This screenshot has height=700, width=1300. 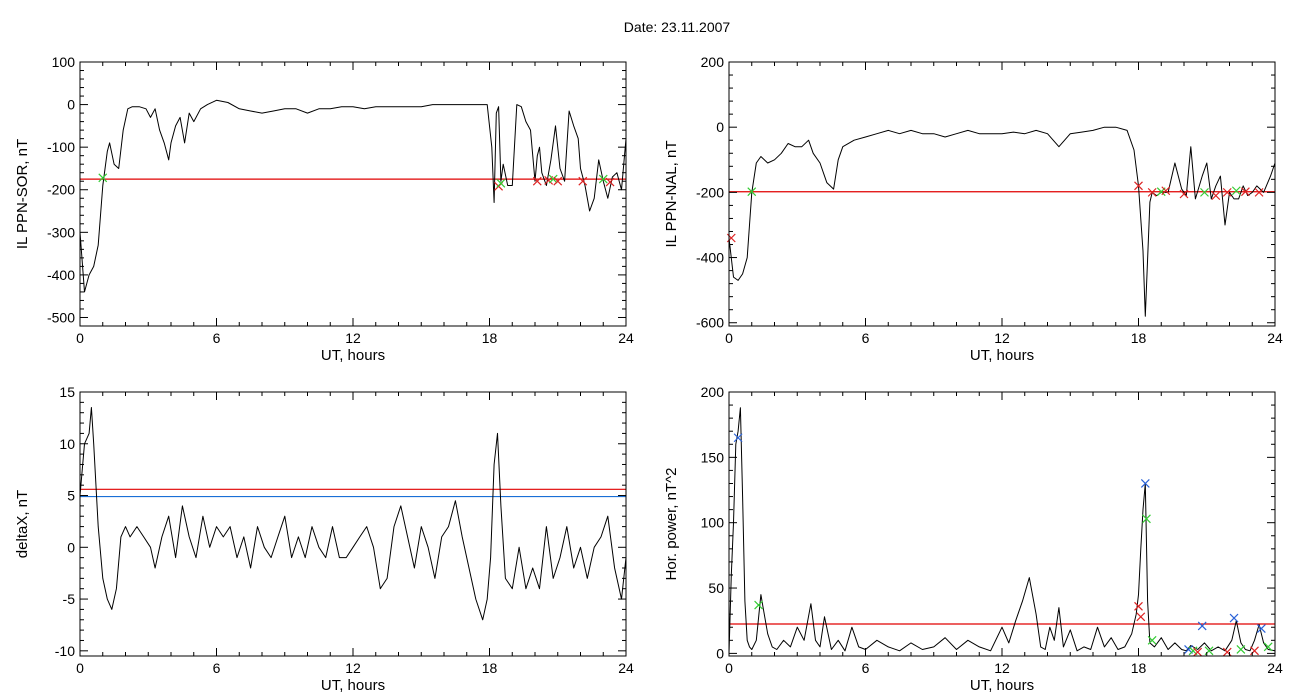 I want to click on page-title: Date: 23.11.2007, so click(x=677, y=27).